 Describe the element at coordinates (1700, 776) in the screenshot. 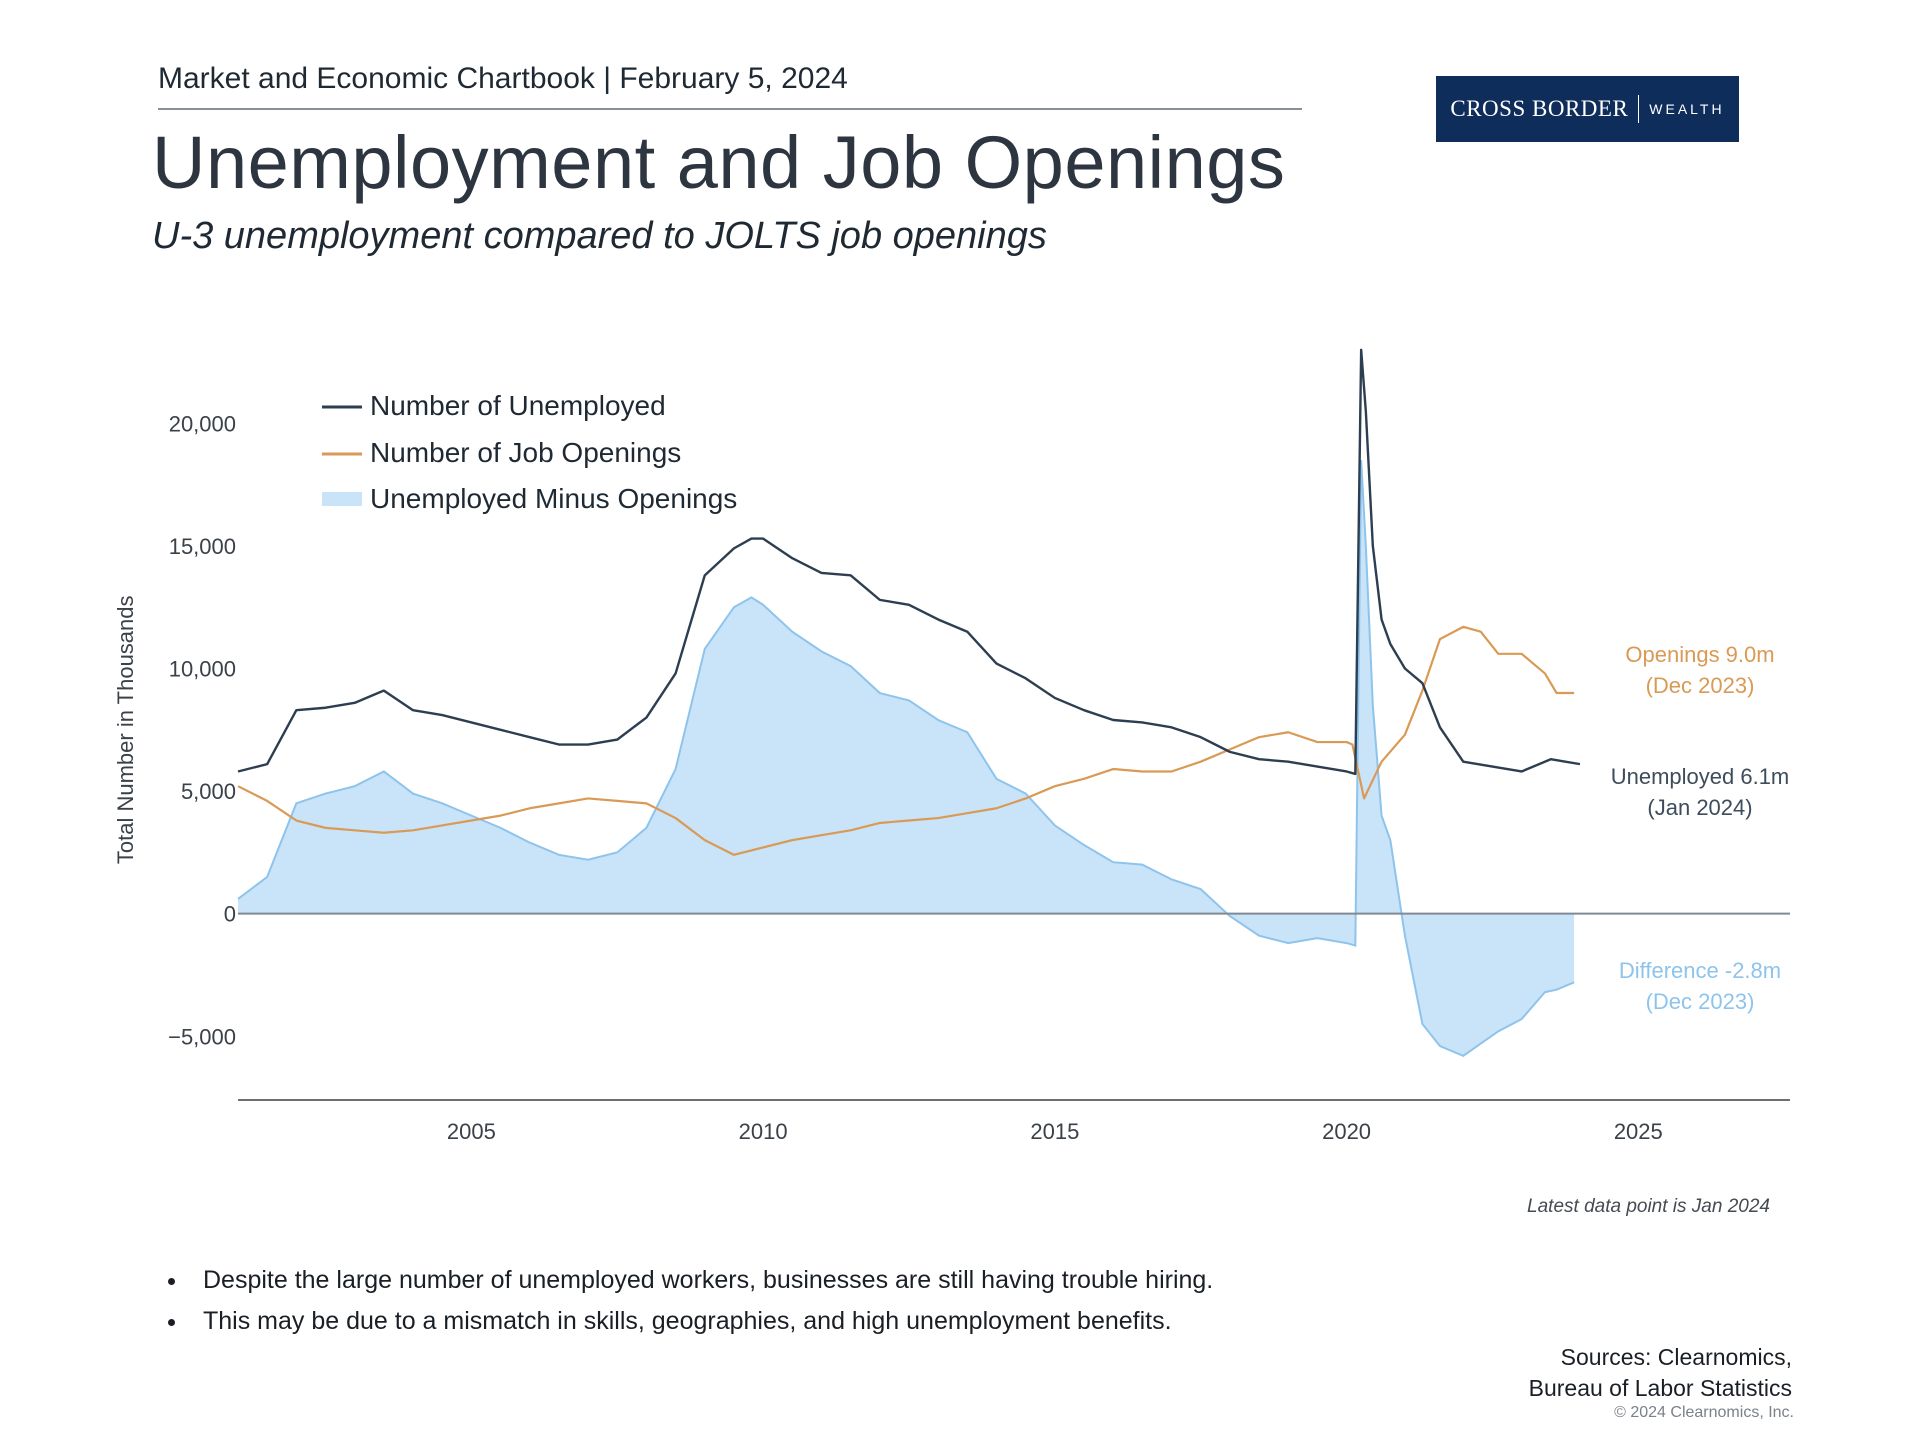

I see `annotation-unemployed-line1: Unemployed 6.1m` at that location.